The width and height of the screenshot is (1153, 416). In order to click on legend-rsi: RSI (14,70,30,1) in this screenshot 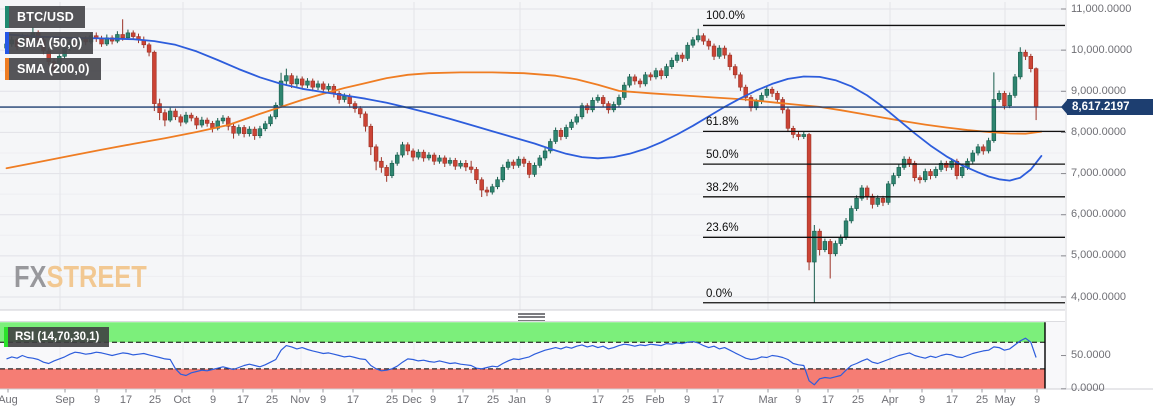, I will do `click(57, 337)`.